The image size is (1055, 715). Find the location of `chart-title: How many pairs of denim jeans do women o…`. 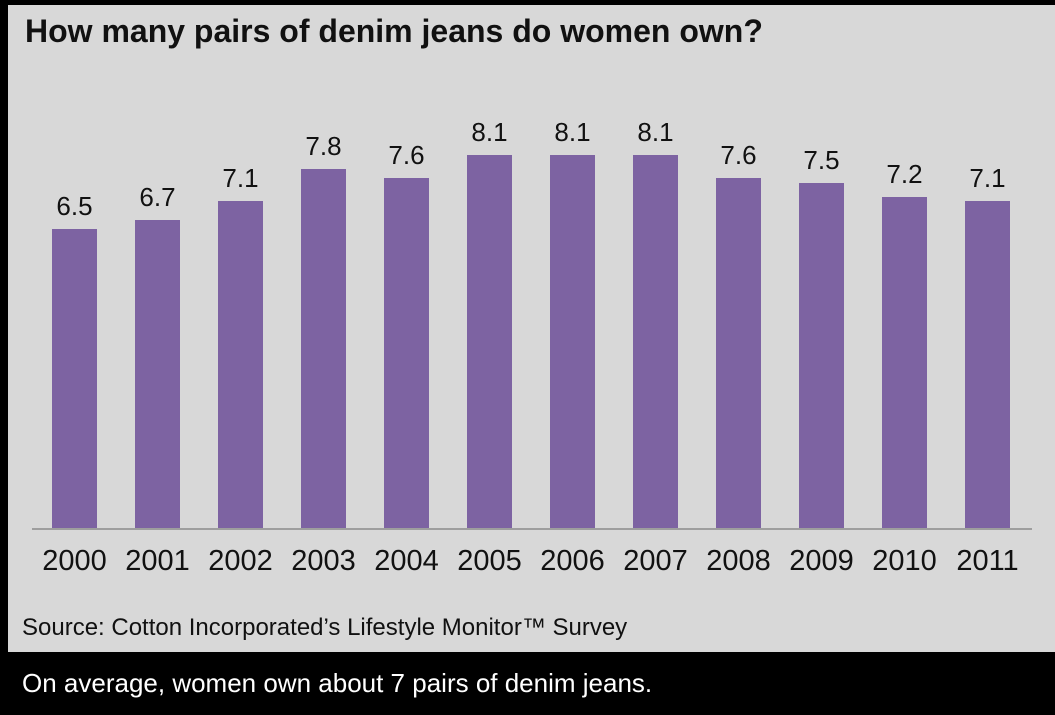

chart-title: How many pairs of denim jeans do women o… is located at coordinates (394, 31).